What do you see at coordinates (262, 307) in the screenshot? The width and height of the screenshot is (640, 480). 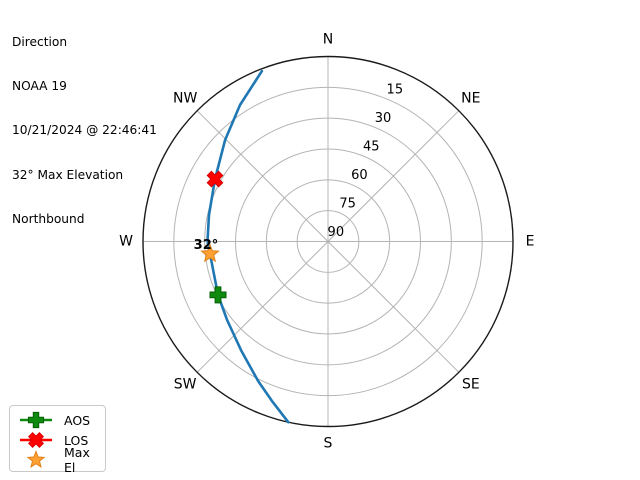 I see `azimuth-gridline-sw` at bounding box center [262, 307].